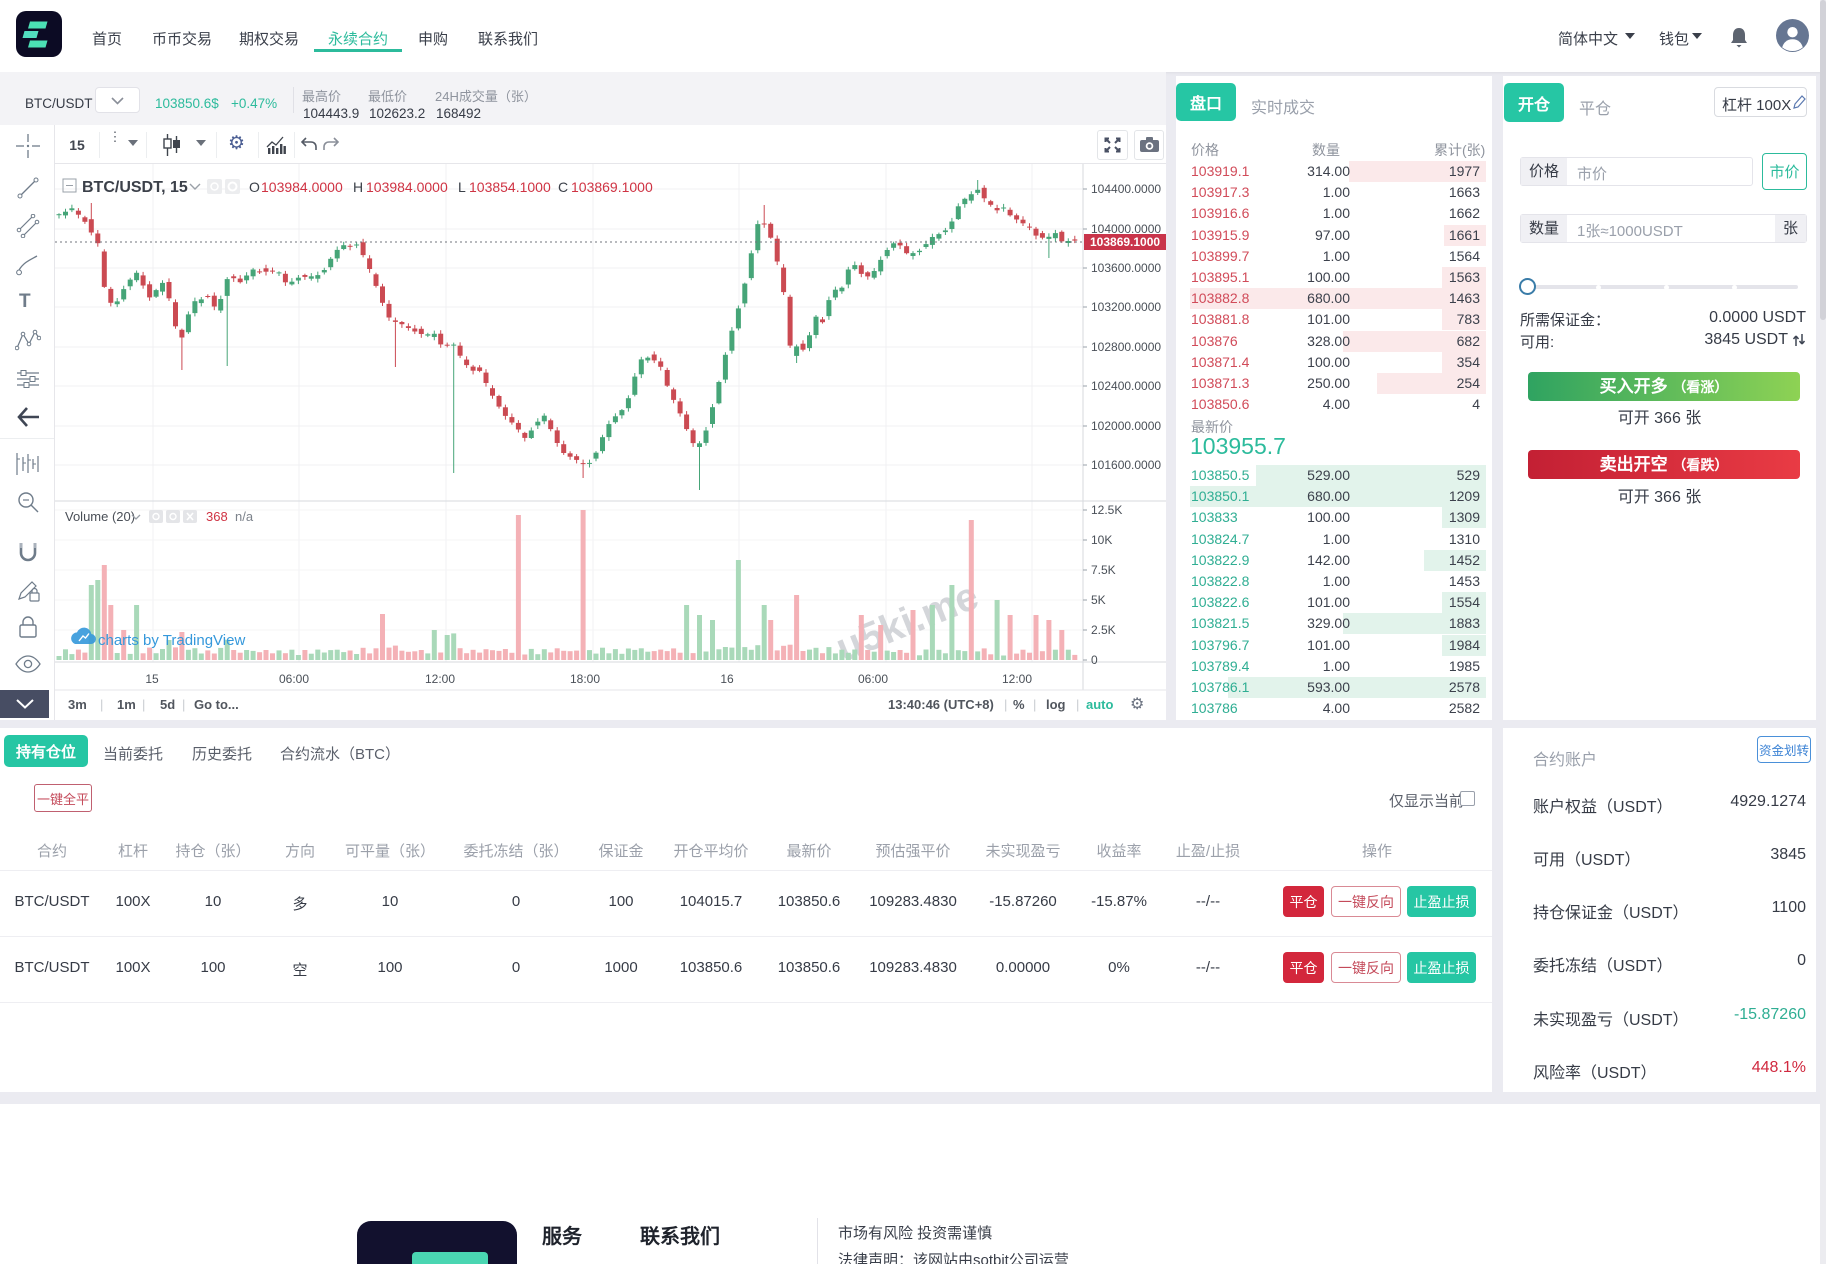  What do you see at coordinates (462, 187) in the screenshot?
I see `svg-text: L` at bounding box center [462, 187].